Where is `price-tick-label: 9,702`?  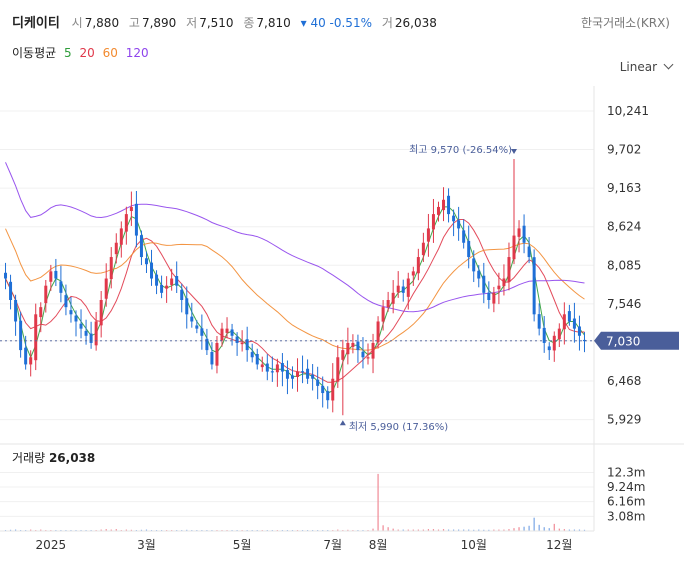 price-tick-label: 9,702 is located at coordinates (624, 150).